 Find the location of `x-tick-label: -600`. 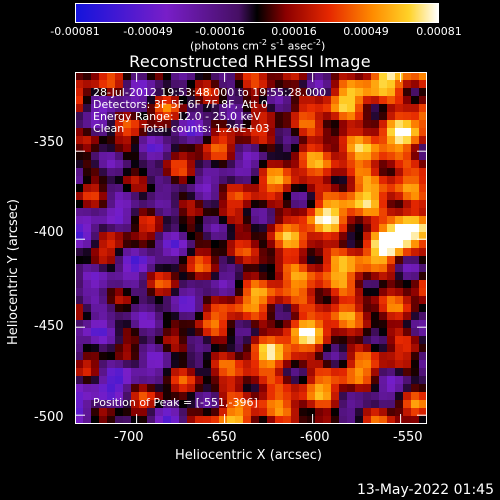

x-tick-label: -600 is located at coordinates (315, 437).